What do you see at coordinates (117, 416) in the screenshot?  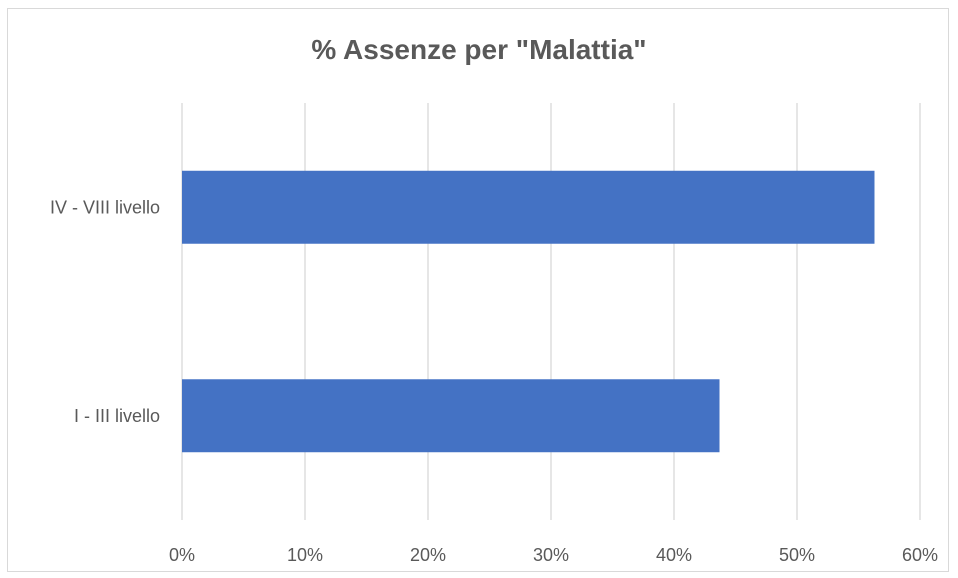 I see `category-label: I - III livello` at bounding box center [117, 416].